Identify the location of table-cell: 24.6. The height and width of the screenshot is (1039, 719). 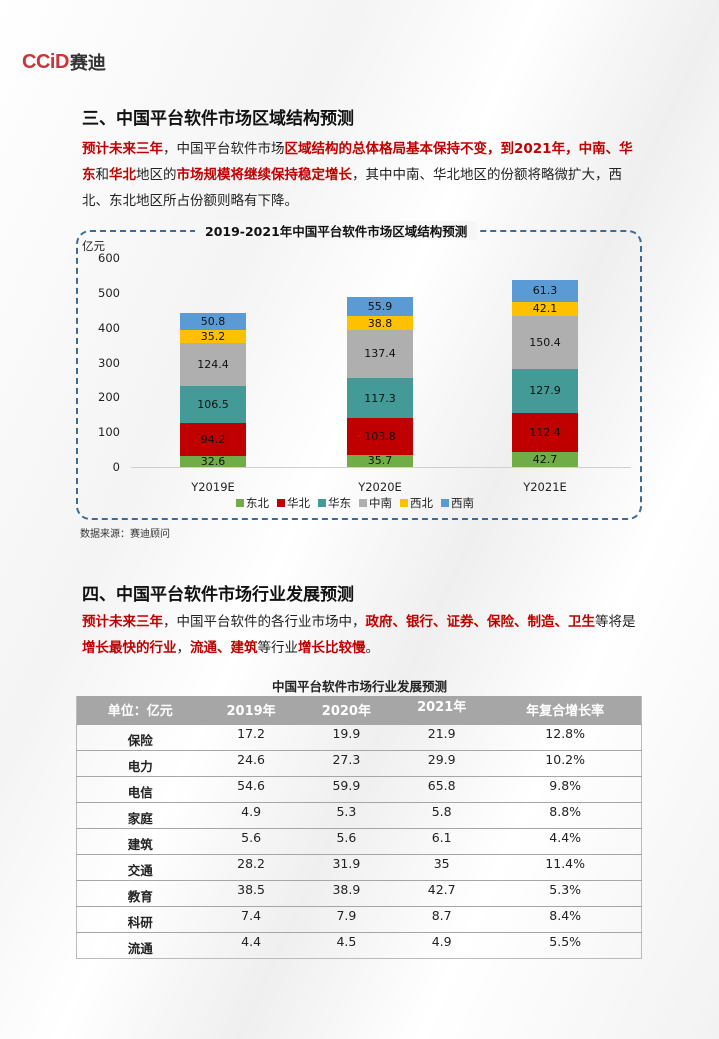
(251, 762).